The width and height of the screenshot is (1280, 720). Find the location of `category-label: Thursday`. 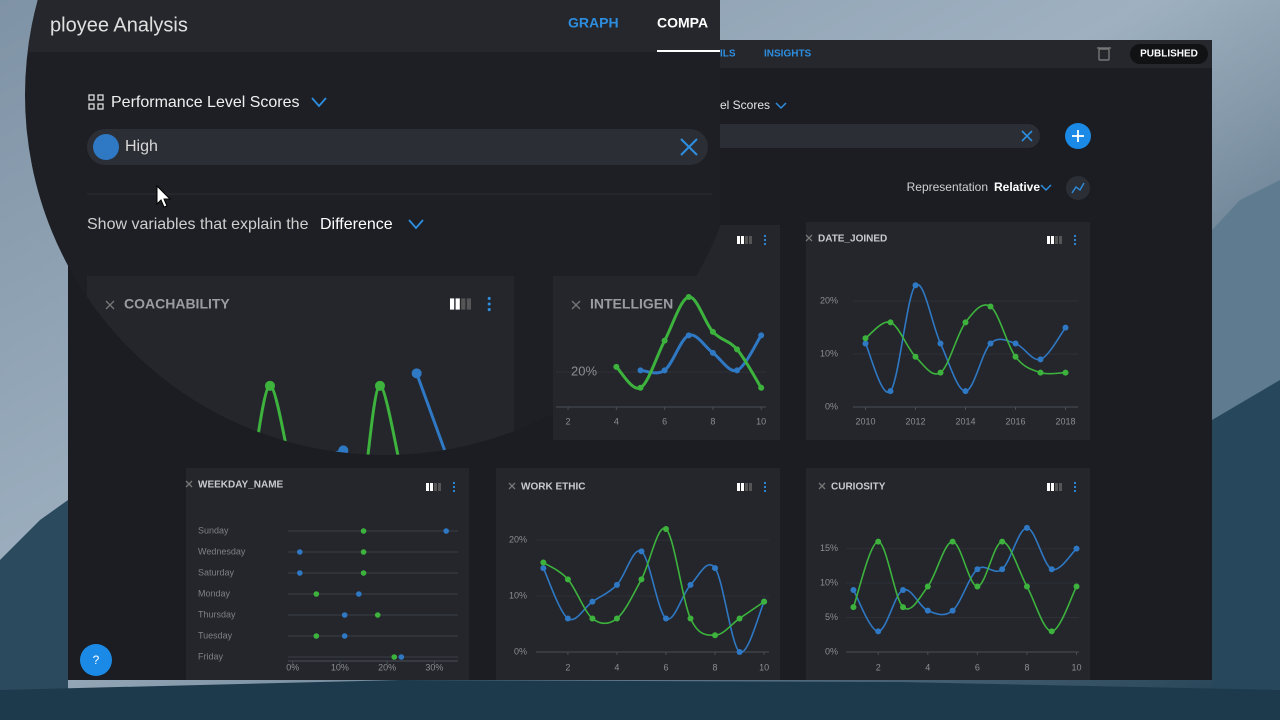

category-label: Thursday is located at coordinates (217, 614).